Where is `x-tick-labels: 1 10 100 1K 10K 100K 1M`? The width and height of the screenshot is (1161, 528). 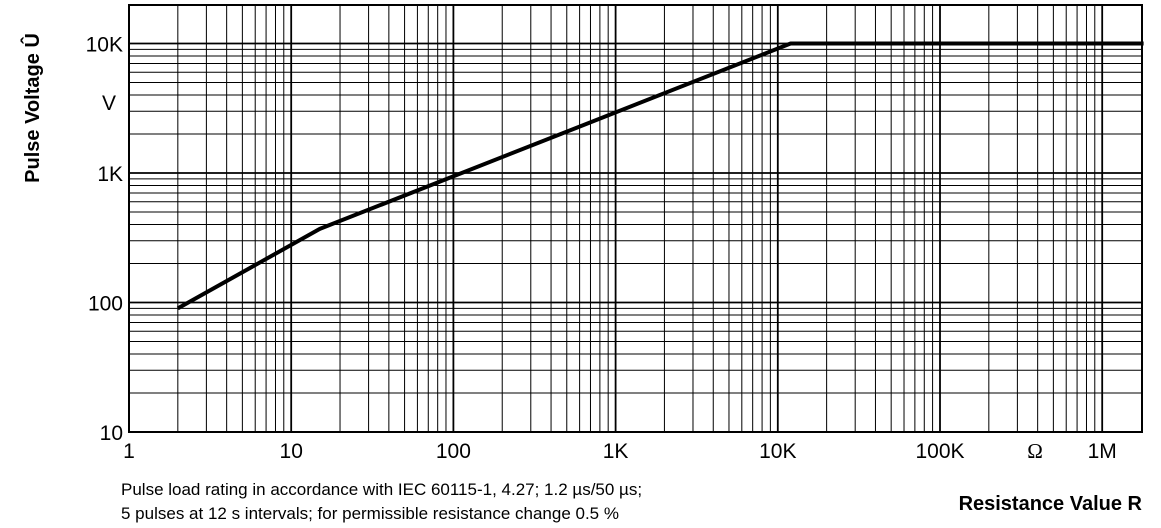
x-tick-labels: 1 10 100 1K 10K 100K 1M is located at coordinates (620, 451).